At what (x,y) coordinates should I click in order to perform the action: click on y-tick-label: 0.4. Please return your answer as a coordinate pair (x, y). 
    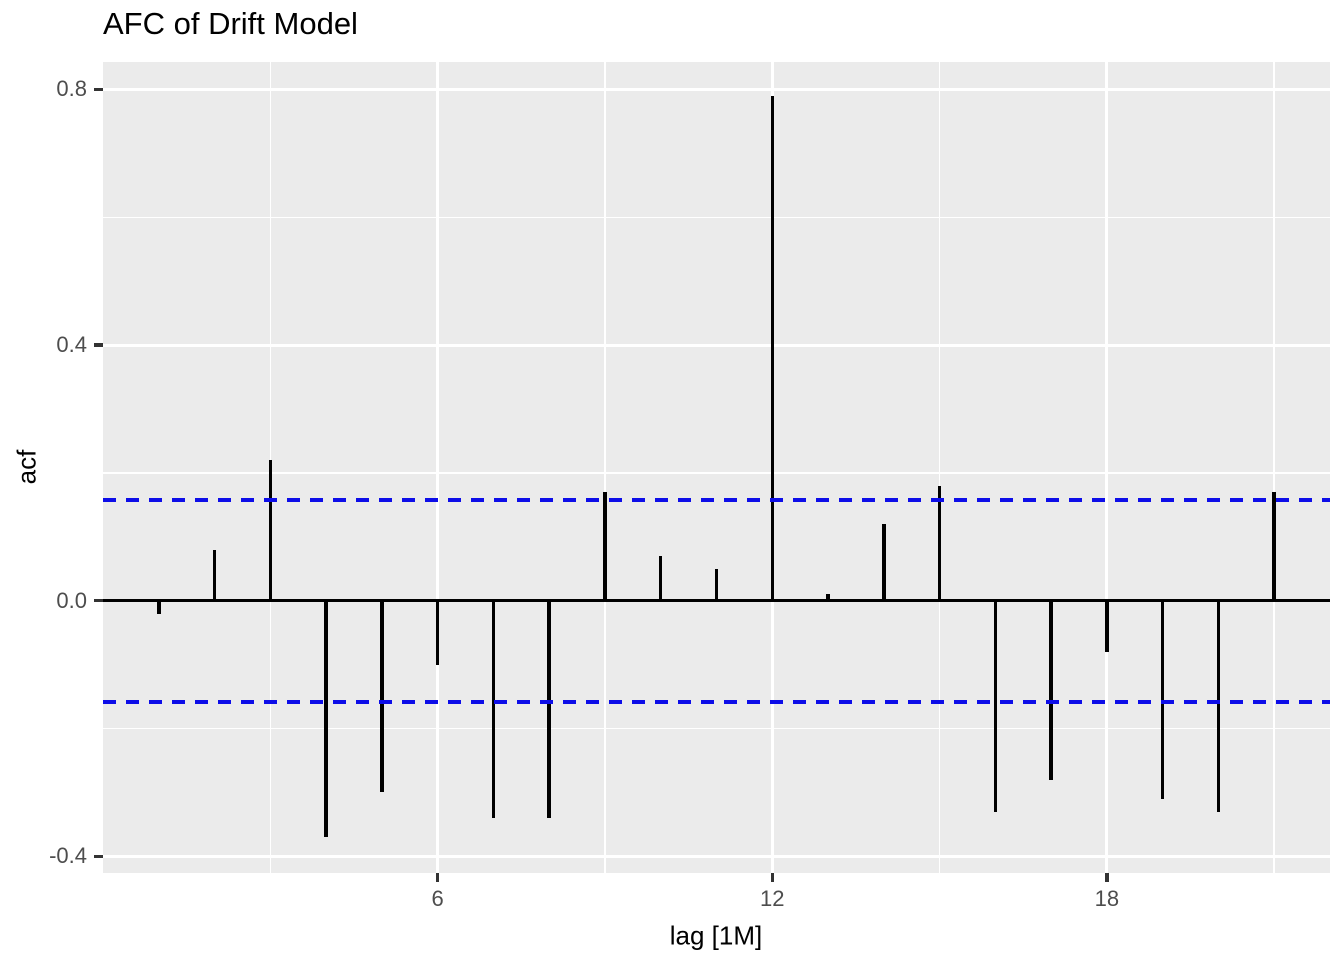
    Looking at the image, I should click on (71, 345).